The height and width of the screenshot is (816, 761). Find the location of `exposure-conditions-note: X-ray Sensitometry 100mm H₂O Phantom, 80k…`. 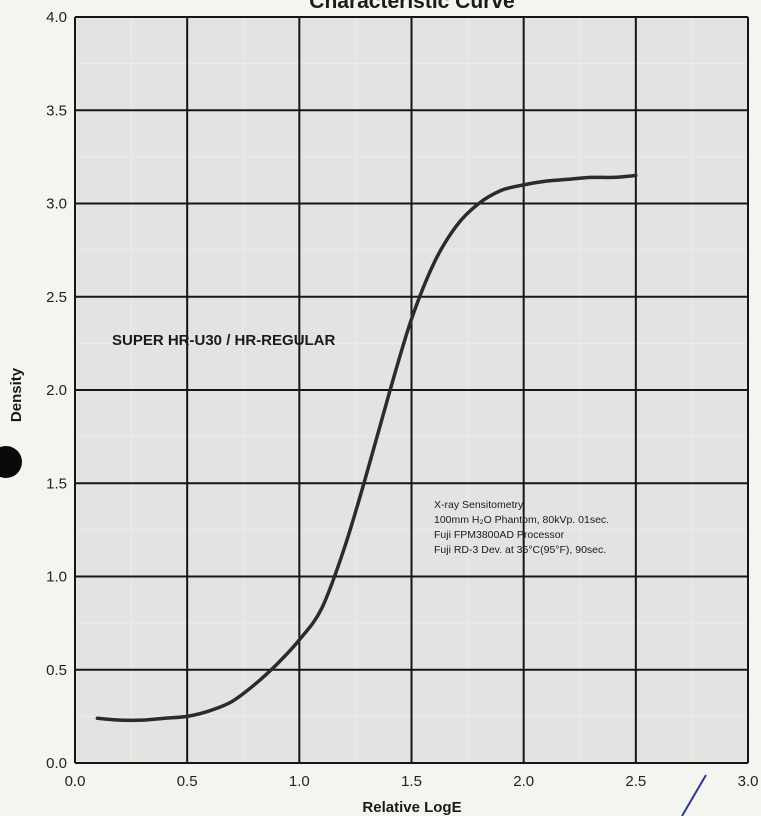

exposure-conditions-note: X-ray Sensitometry 100mm H₂O Phantom, 80k… is located at coordinates (521, 527).